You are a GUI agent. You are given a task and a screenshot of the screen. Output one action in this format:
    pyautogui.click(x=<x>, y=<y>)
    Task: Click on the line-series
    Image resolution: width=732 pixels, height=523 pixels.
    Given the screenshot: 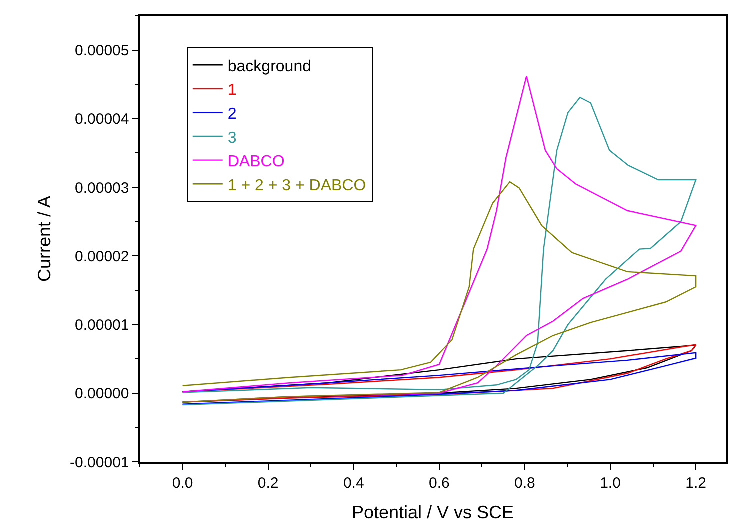 What is the action you would take?
    pyautogui.click(x=439, y=378)
    